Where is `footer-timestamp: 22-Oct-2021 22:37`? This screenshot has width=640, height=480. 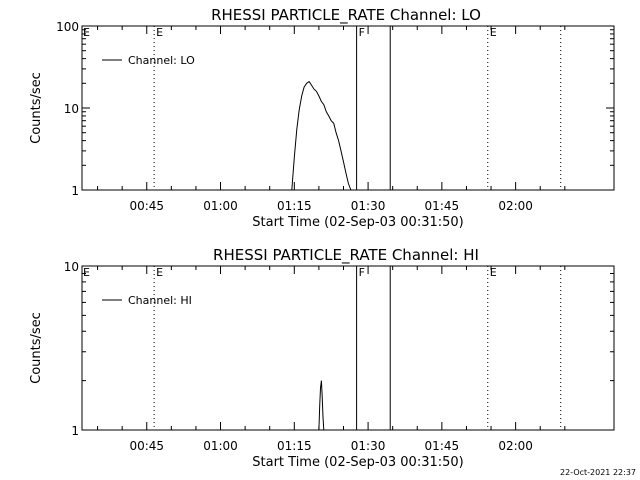 footer-timestamp: 22-Oct-2021 22:37 is located at coordinates (598, 472).